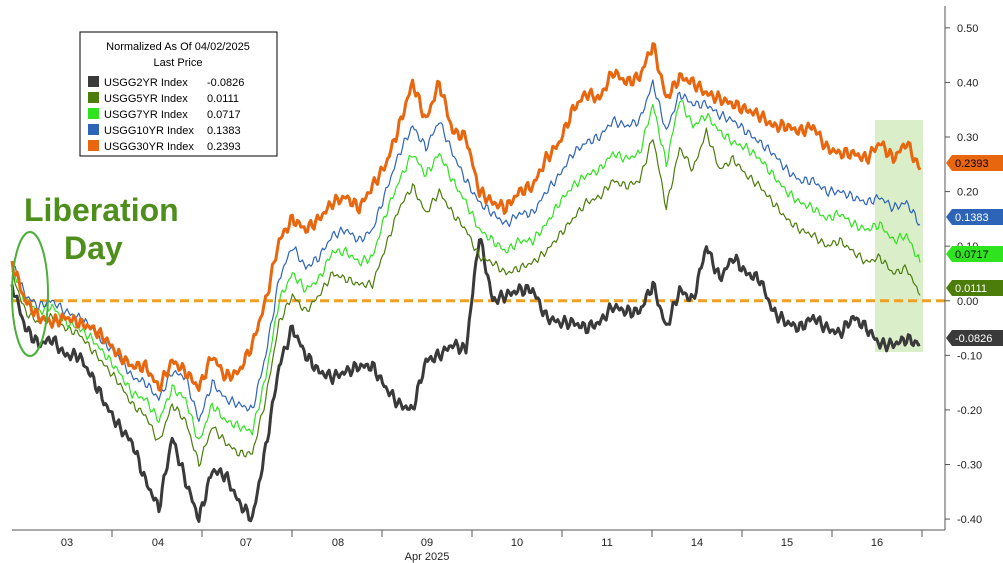 The height and width of the screenshot is (563, 1003). What do you see at coordinates (149, 147) in the screenshot?
I see `legend-series-name: USGG30YR Index` at bounding box center [149, 147].